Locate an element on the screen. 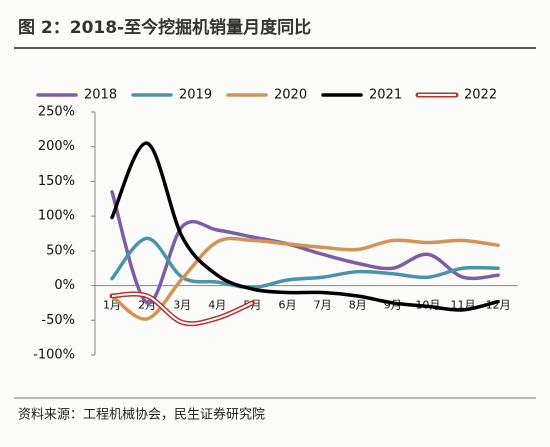 The height and width of the screenshot is (447, 550). x-tick-label: 8月 is located at coordinates (358, 305).